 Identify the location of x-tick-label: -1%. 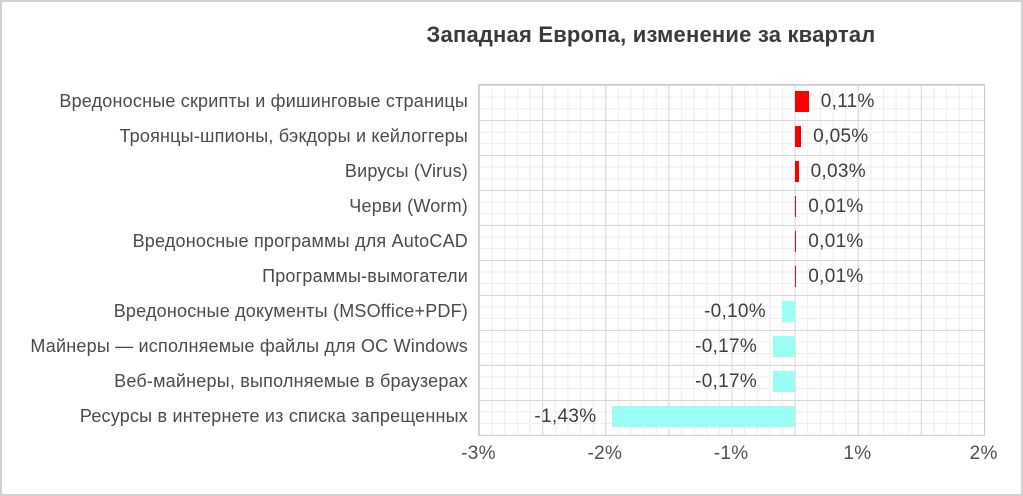
(731, 453).